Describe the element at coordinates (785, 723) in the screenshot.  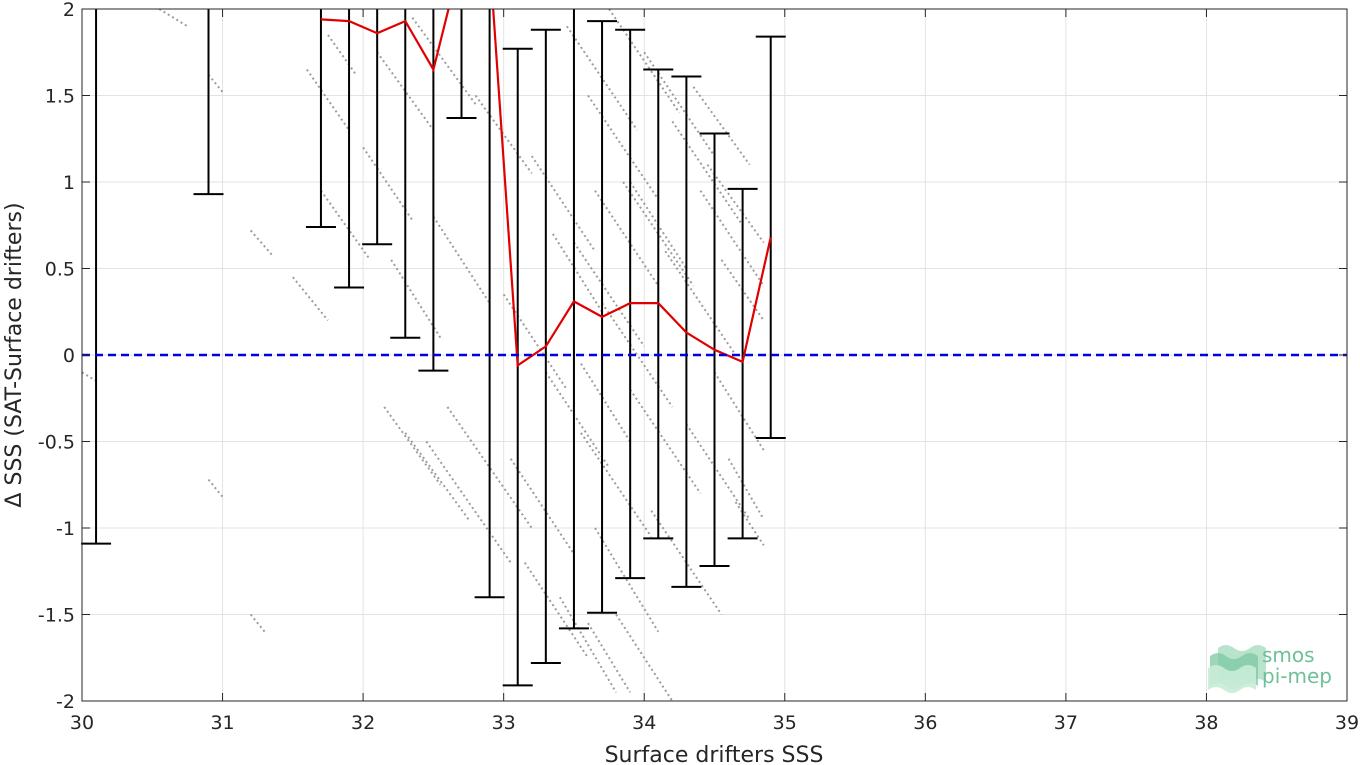
I see `x-tick-label: 35` at that location.